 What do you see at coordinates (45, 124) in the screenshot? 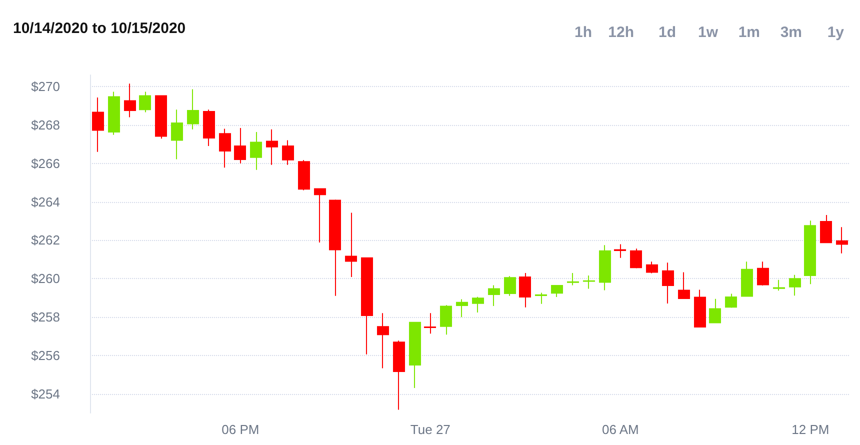
I see `y-tick-label: $268` at bounding box center [45, 124].